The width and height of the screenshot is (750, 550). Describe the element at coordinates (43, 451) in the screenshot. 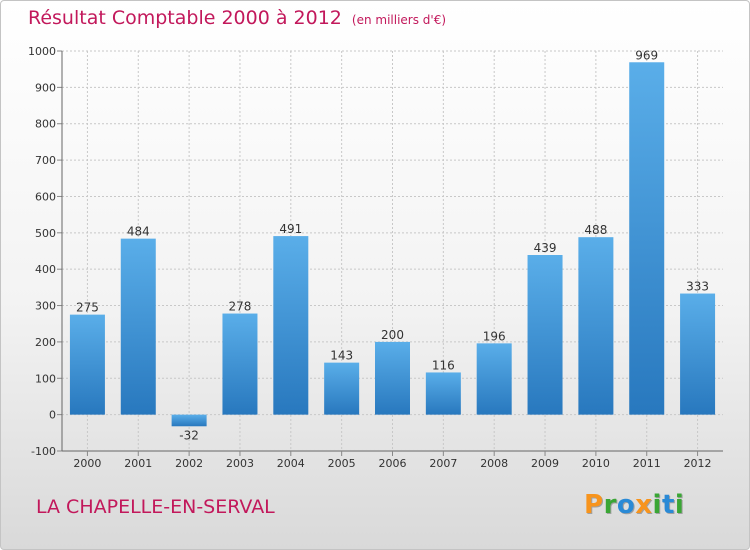

I see `y-tick-label: -100` at that location.